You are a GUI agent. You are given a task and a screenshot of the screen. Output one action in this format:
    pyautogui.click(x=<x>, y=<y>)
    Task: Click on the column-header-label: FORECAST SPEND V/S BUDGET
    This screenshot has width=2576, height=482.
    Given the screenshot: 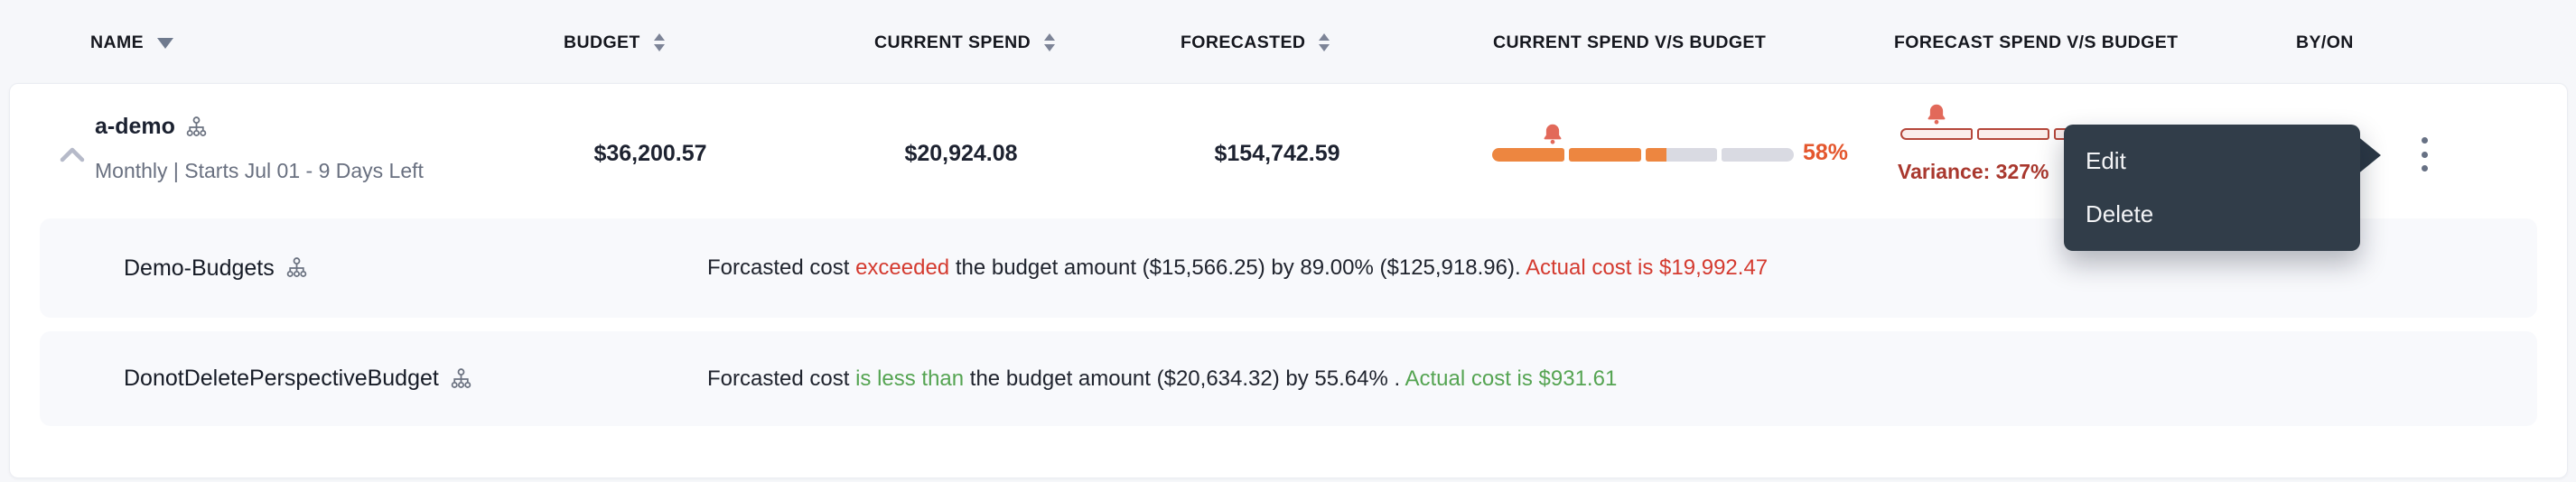 What is the action you would take?
    pyautogui.click(x=2037, y=42)
    